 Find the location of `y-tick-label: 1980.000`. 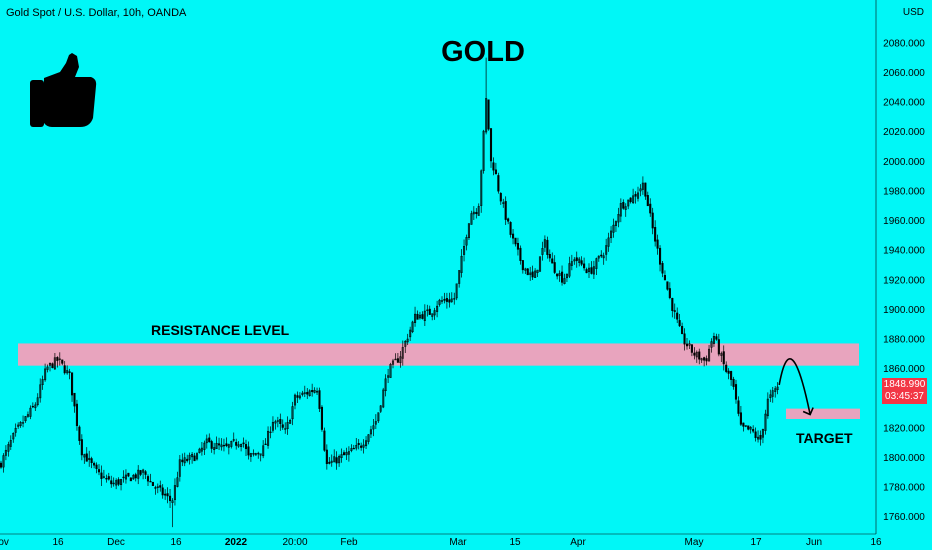

y-tick-label: 1980.000 is located at coordinates (904, 191).